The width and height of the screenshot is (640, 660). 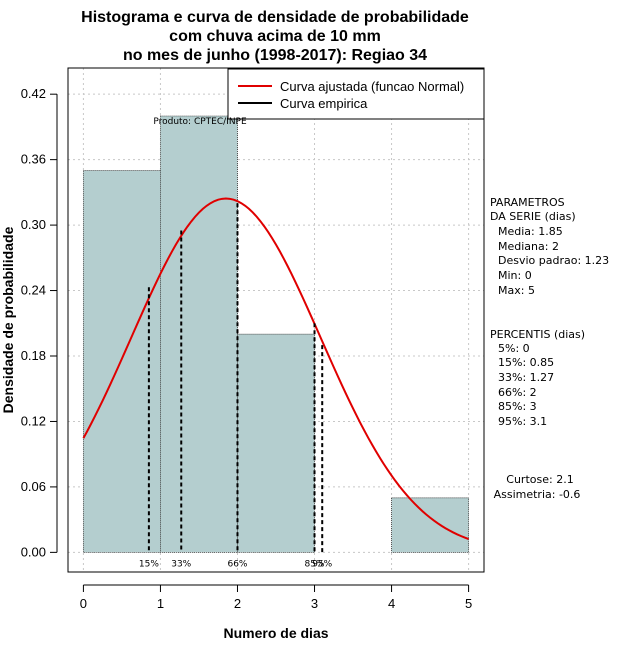 I want to click on min-value: Min: 0, so click(x=515, y=275).